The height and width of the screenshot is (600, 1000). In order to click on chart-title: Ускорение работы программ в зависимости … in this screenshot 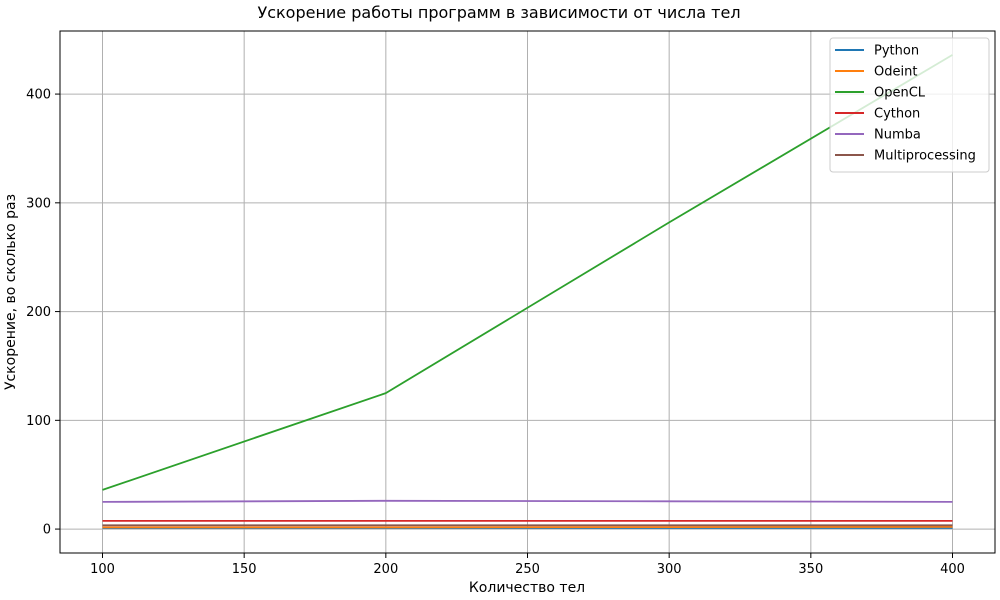, I will do `click(498, 12)`.